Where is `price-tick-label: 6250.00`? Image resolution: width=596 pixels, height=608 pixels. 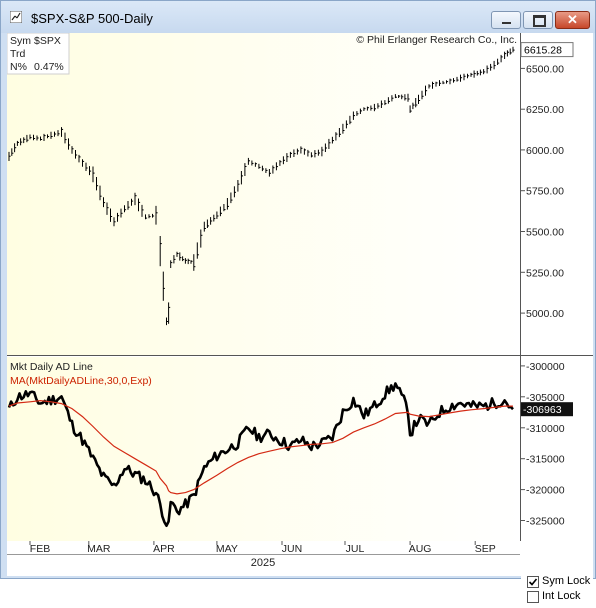
price-tick-label: 6250.00 is located at coordinates (545, 110).